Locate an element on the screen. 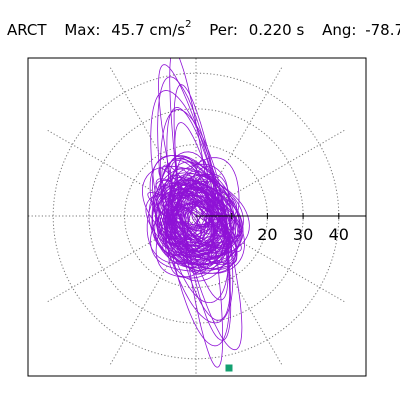 This screenshot has width=400, height=400. peak-marker is located at coordinates (229, 368).